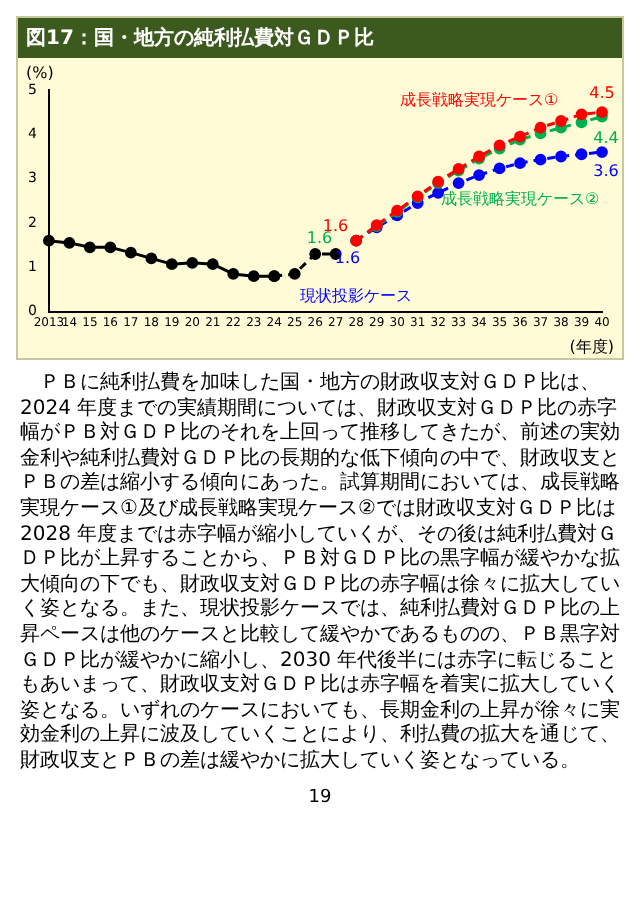 This screenshot has height=906, width=640. What do you see at coordinates (356, 295) in the screenshot?
I see `text: 現状投影ケース` at bounding box center [356, 295].